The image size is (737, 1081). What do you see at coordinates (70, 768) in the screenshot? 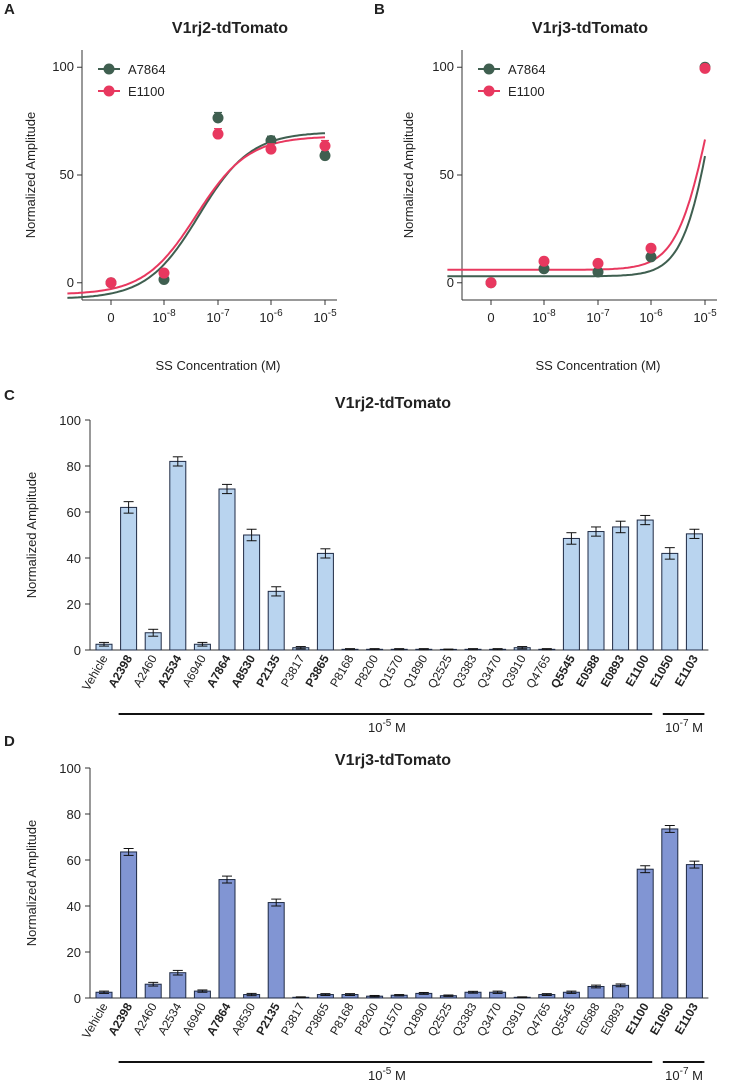
I see `panel-d-y-tick-label: 100` at bounding box center [70, 768].